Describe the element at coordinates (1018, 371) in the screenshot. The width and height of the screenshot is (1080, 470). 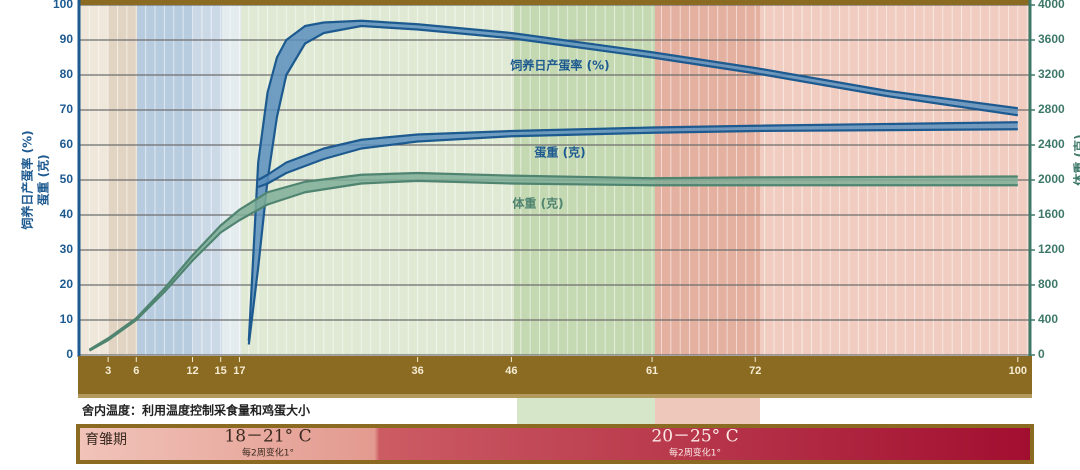
I see `x-tick-label: 100` at that location.